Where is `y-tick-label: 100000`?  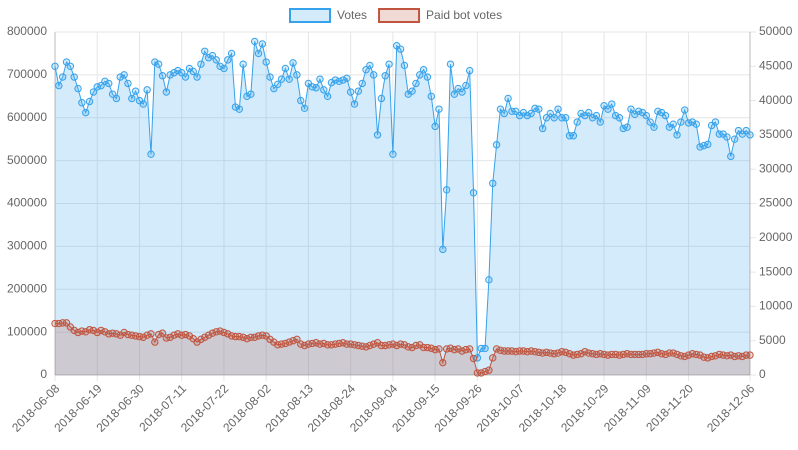
y-tick-label: 100000 is located at coordinates (27, 331).